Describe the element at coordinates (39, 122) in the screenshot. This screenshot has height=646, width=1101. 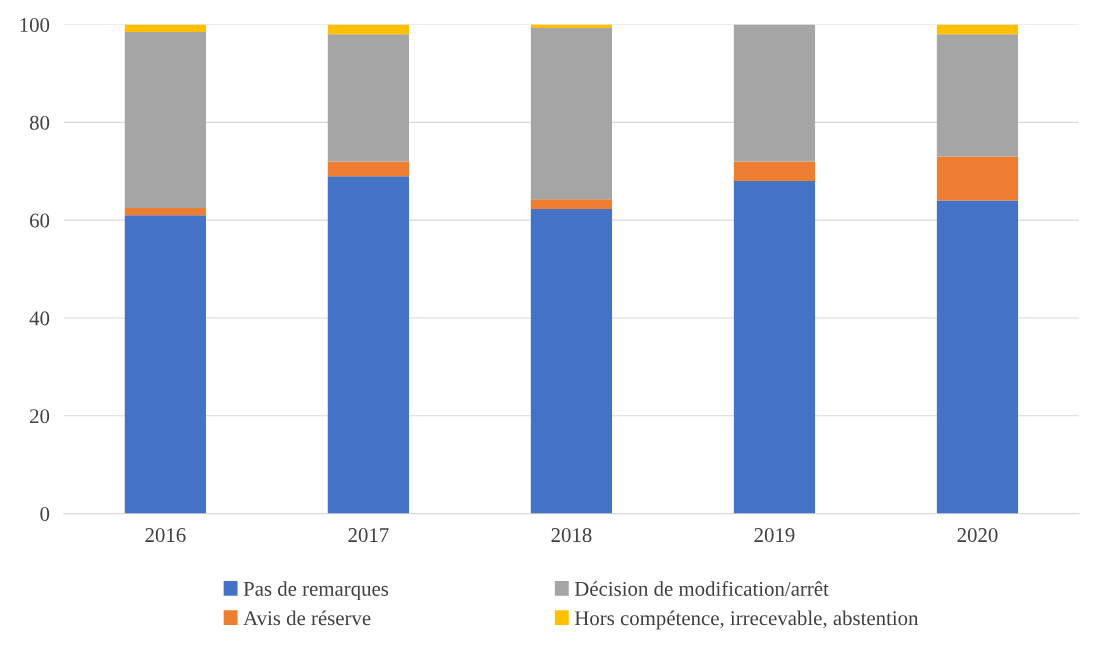
I see `y-tick-label: 80` at that location.